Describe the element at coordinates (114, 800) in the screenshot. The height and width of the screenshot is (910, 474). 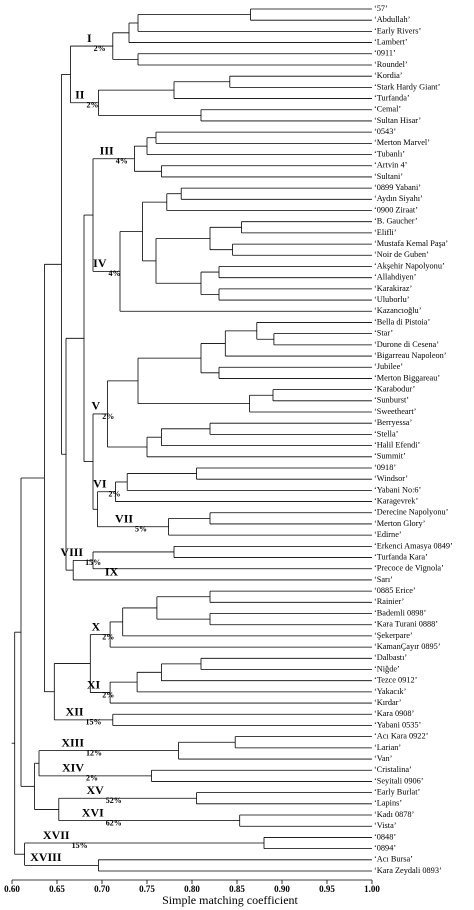
I see `cluster-note: 52%` at that location.